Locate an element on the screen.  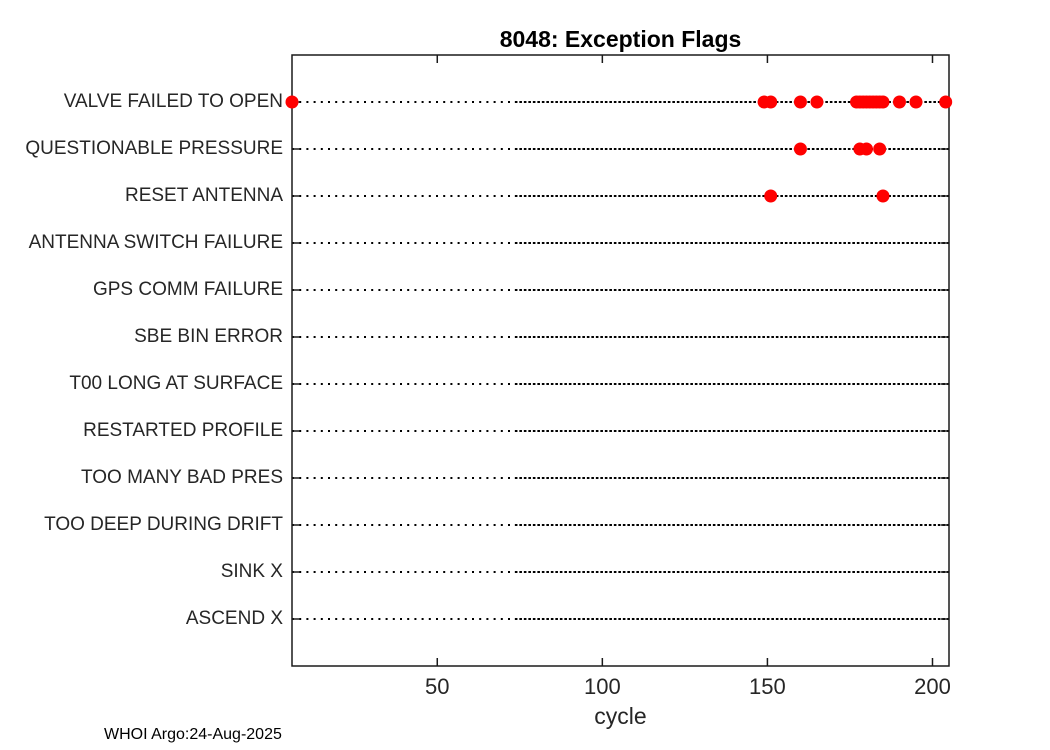
y-tick-label: ANTENNA SWITCH FAILURE is located at coordinates (155, 242).